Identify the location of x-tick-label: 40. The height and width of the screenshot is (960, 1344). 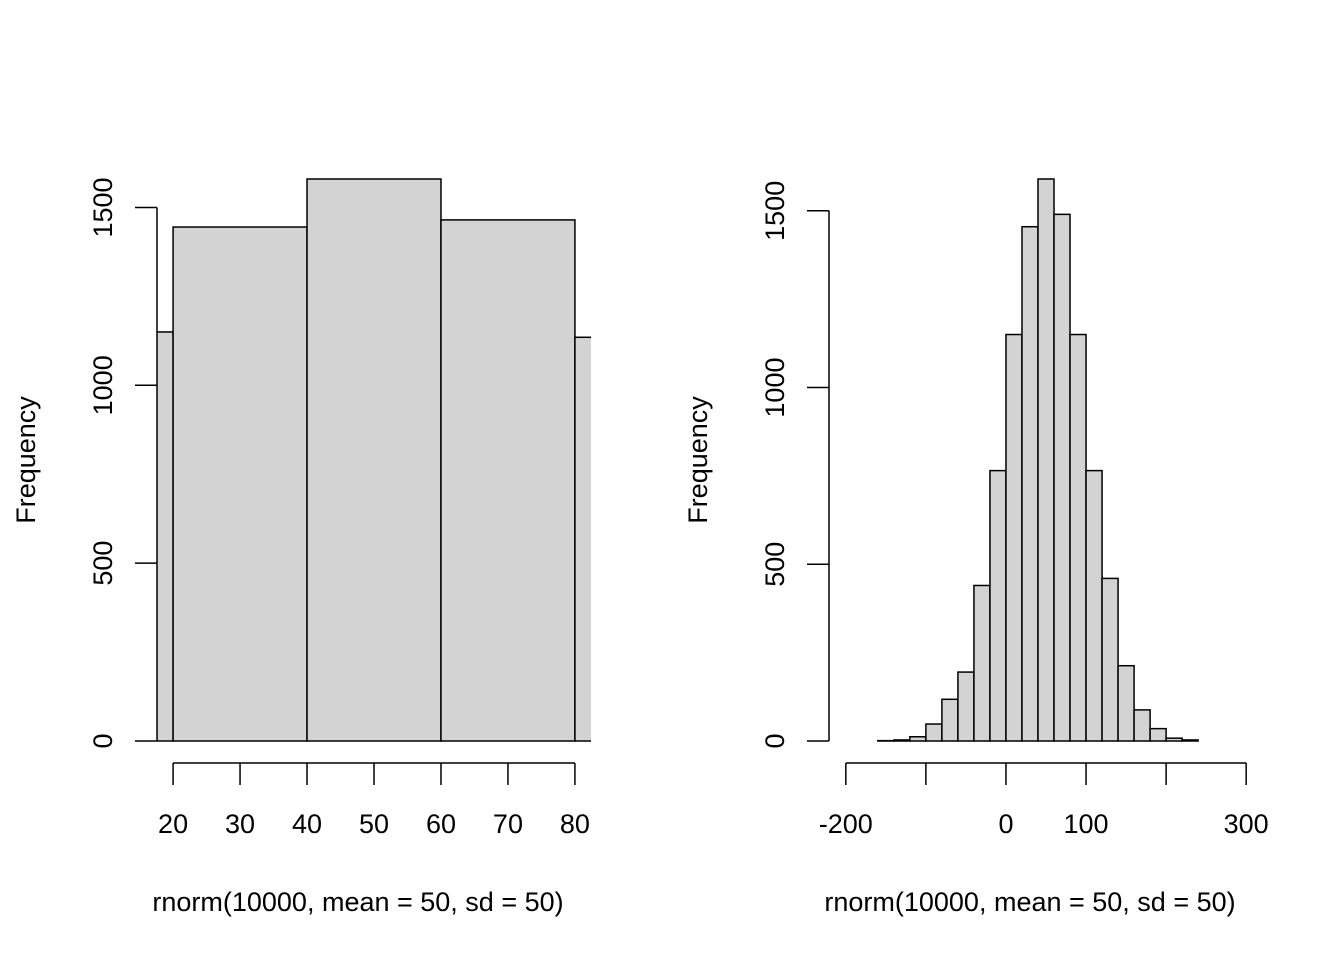
(307, 824).